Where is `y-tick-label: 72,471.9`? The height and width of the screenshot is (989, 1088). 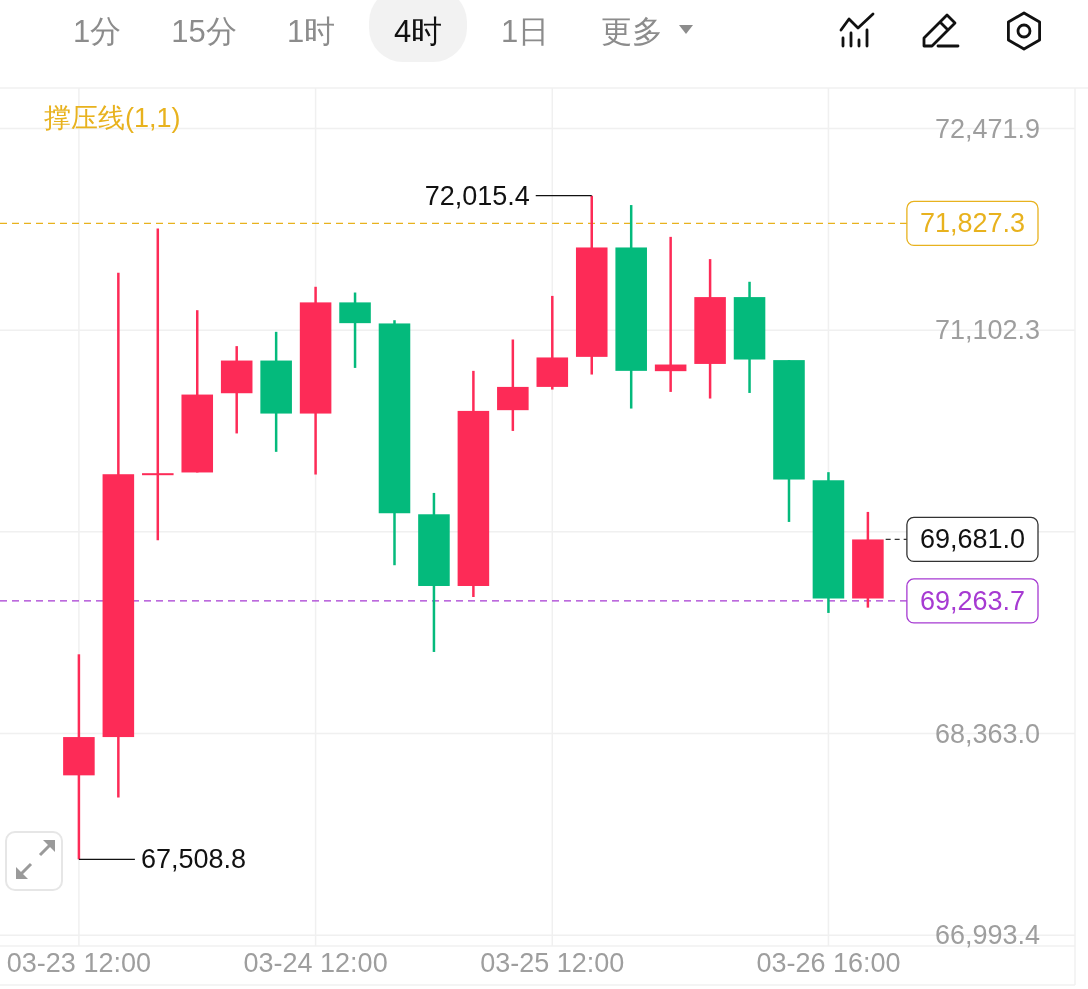
y-tick-label: 72,471.9 is located at coordinates (987, 128).